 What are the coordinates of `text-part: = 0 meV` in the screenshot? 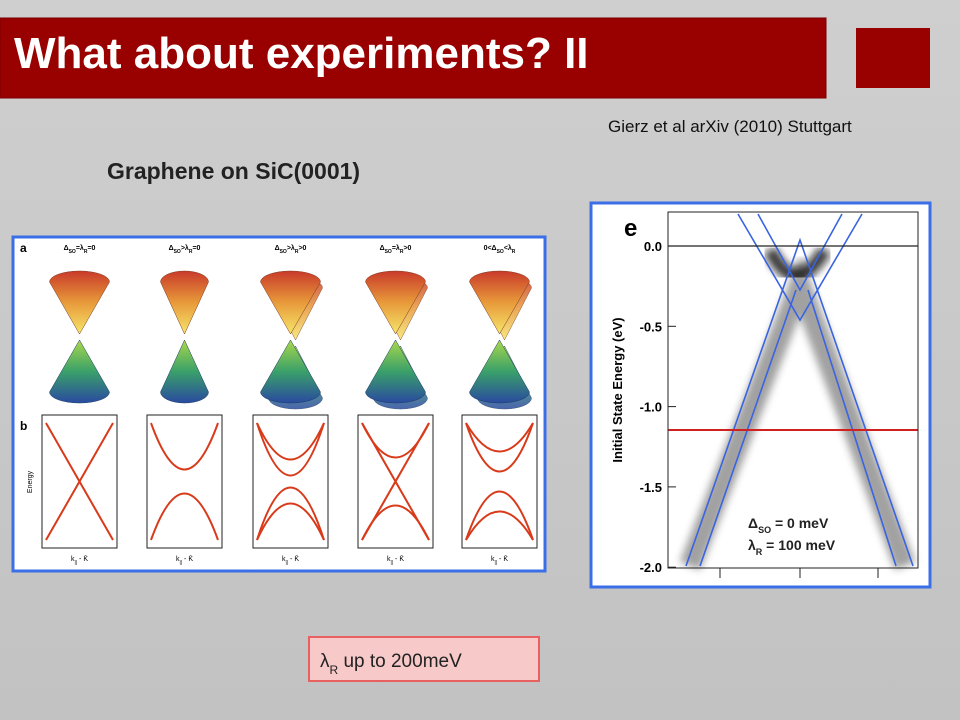 It's located at (800, 523).